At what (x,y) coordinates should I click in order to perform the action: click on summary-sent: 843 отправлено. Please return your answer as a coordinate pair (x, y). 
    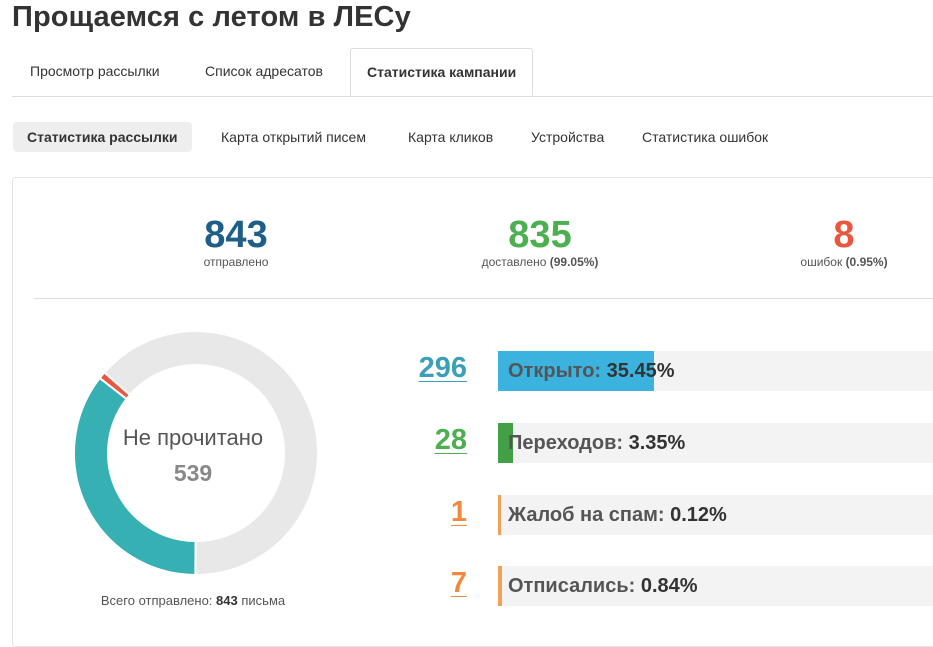
    Looking at the image, I should click on (236, 241).